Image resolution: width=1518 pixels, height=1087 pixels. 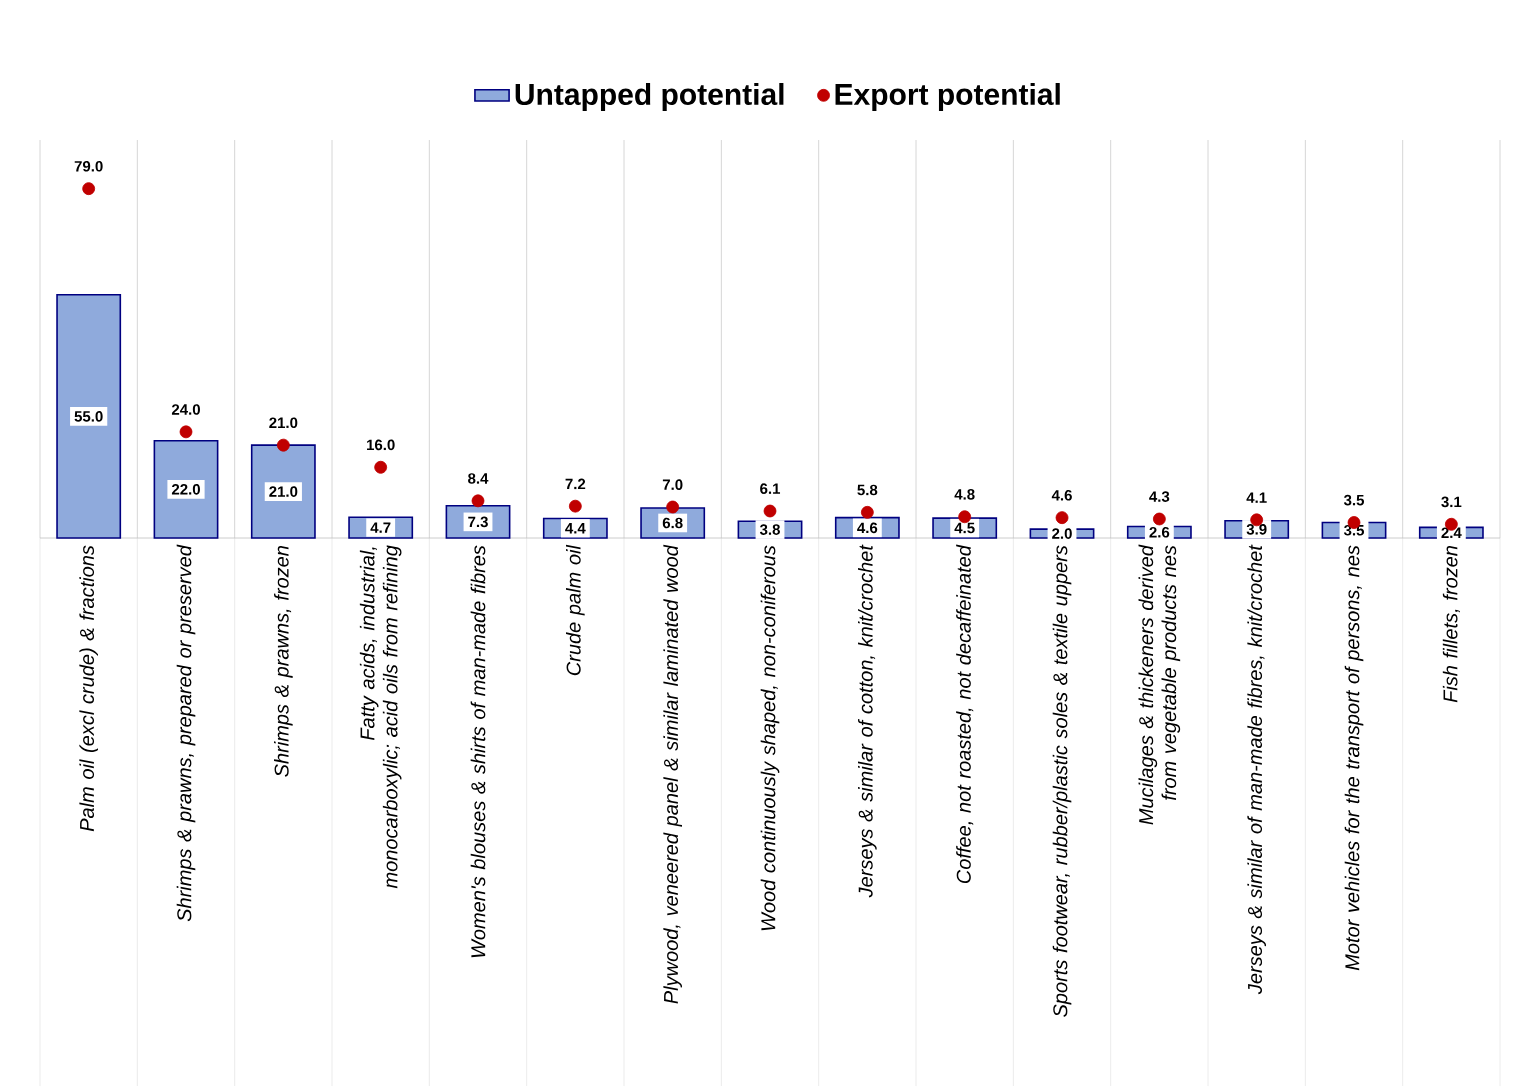 What do you see at coordinates (964, 528) in the screenshot?
I see `data-label: 4.5` at bounding box center [964, 528].